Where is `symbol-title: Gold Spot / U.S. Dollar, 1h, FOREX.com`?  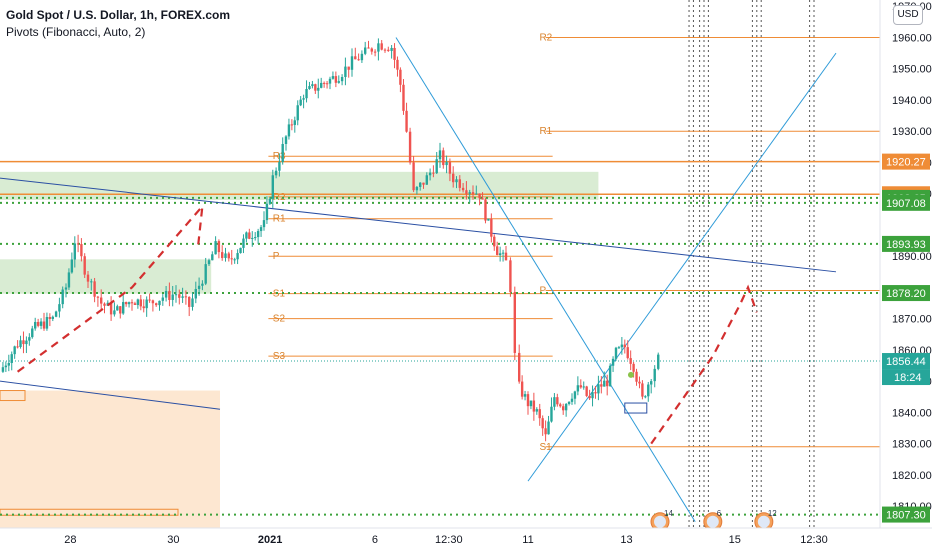
symbol-title: Gold Spot / U.S. Dollar, 1h, FOREX.com is located at coordinates (118, 15).